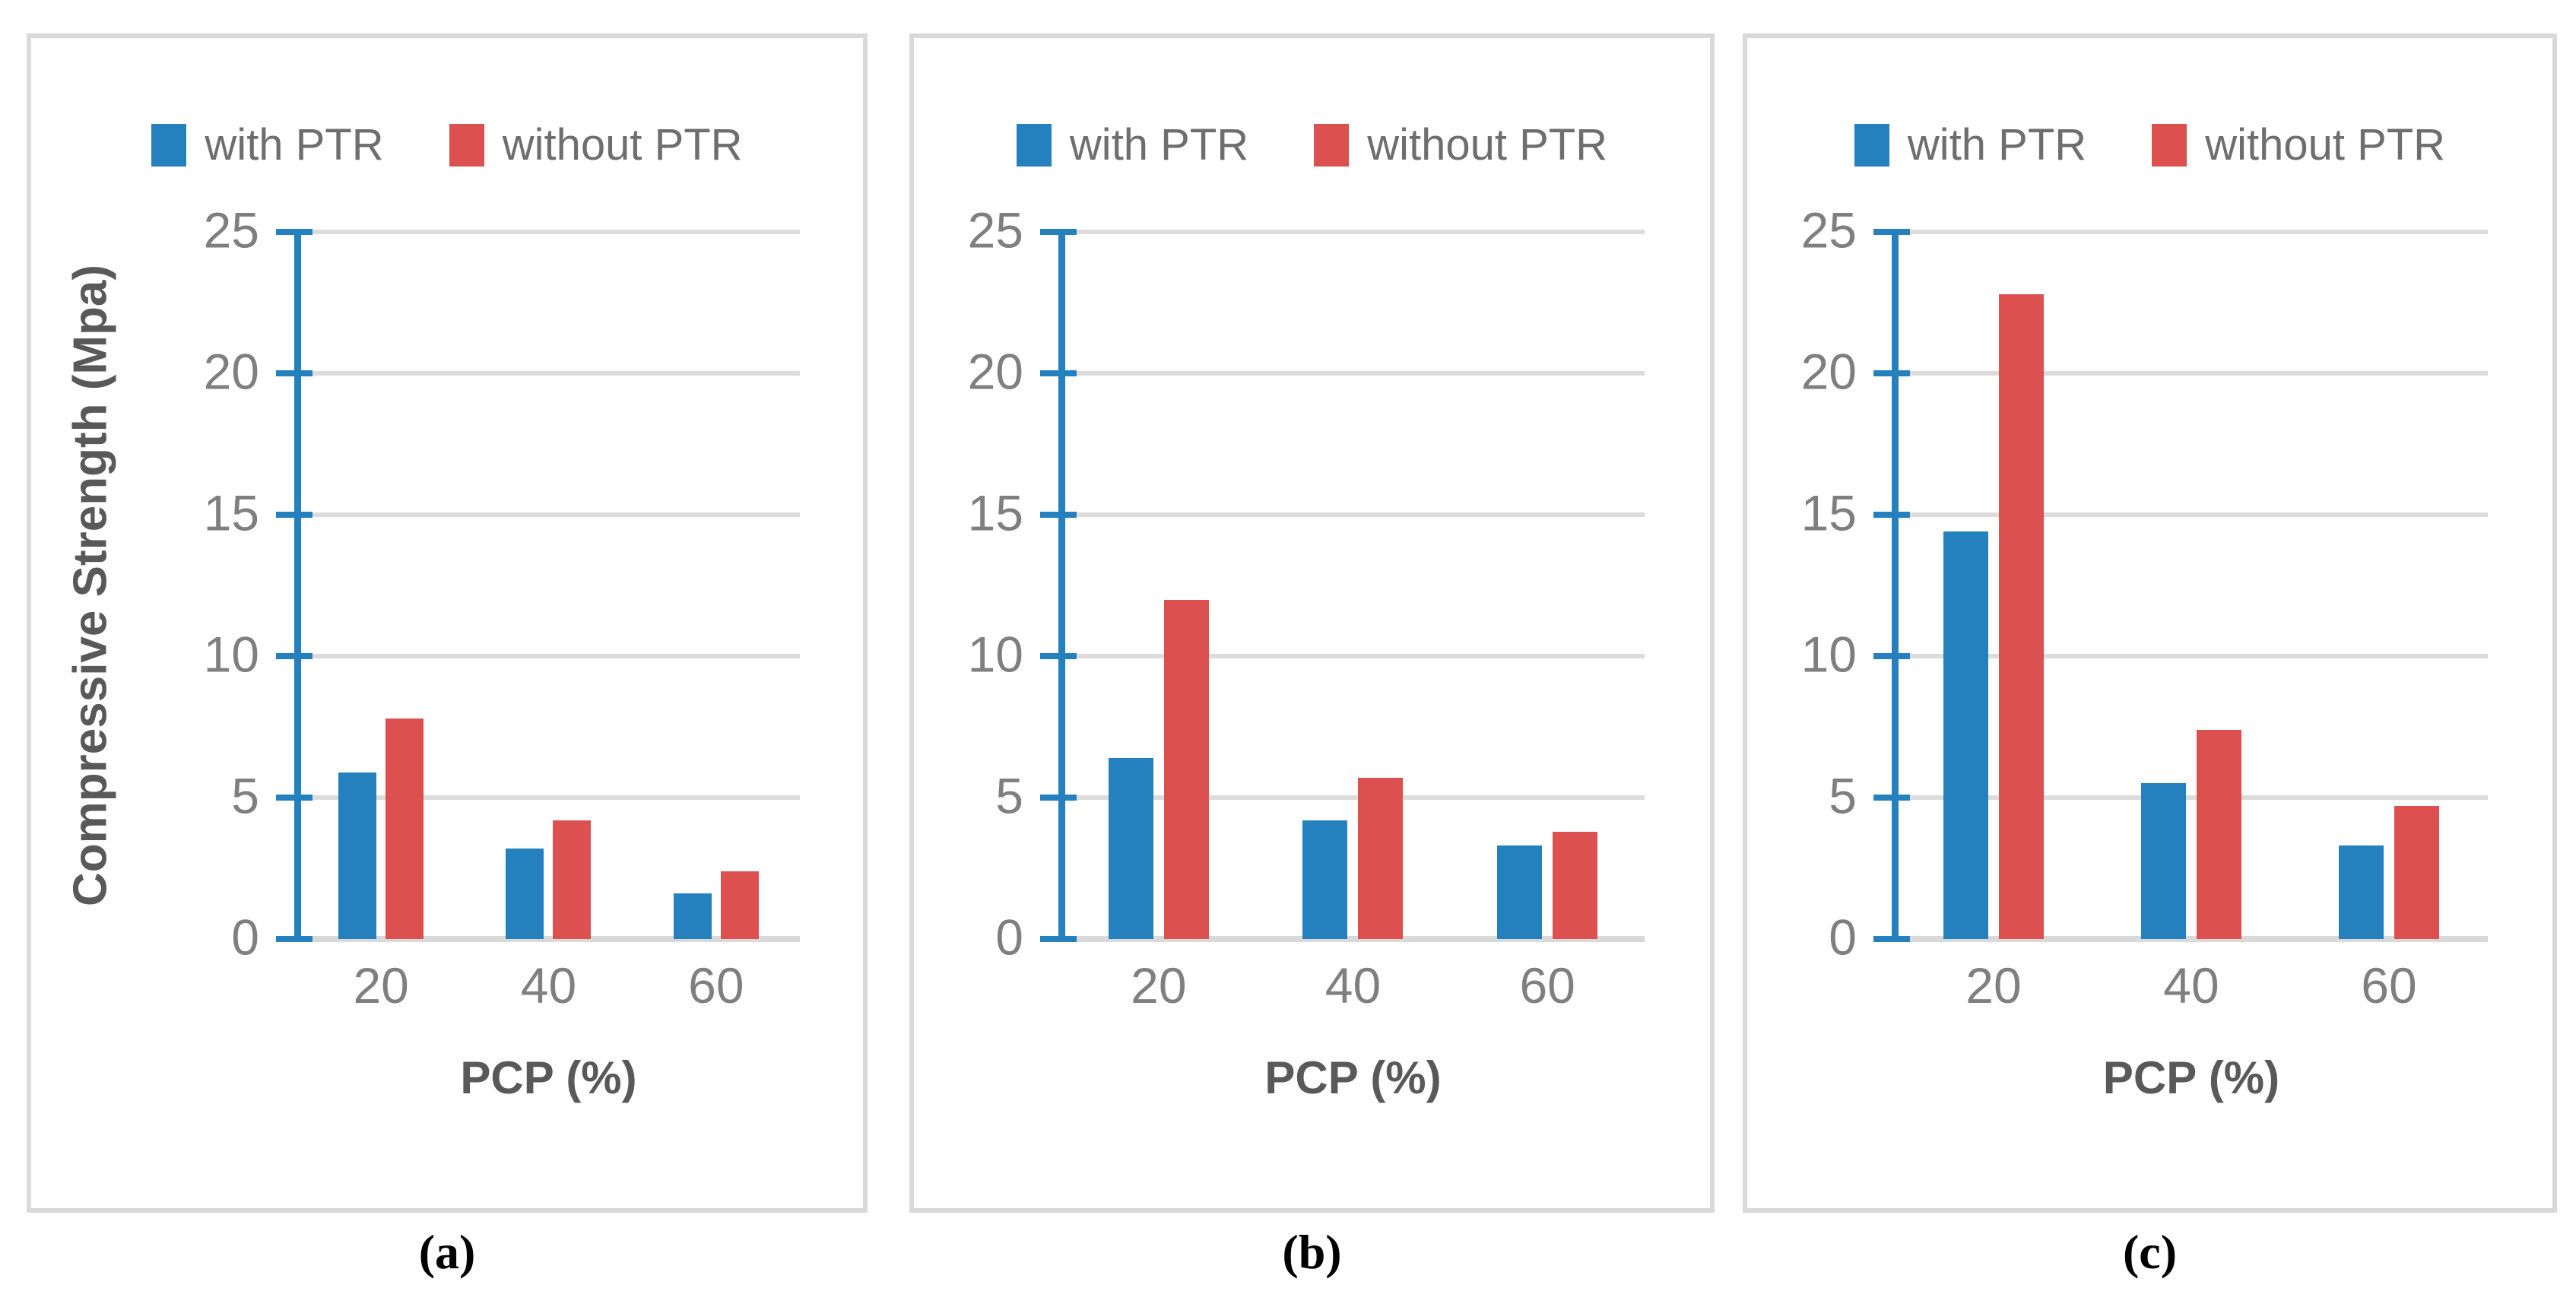  What do you see at coordinates (995, 654) in the screenshot?
I see `y-tick-label: 10` at bounding box center [995, 654].